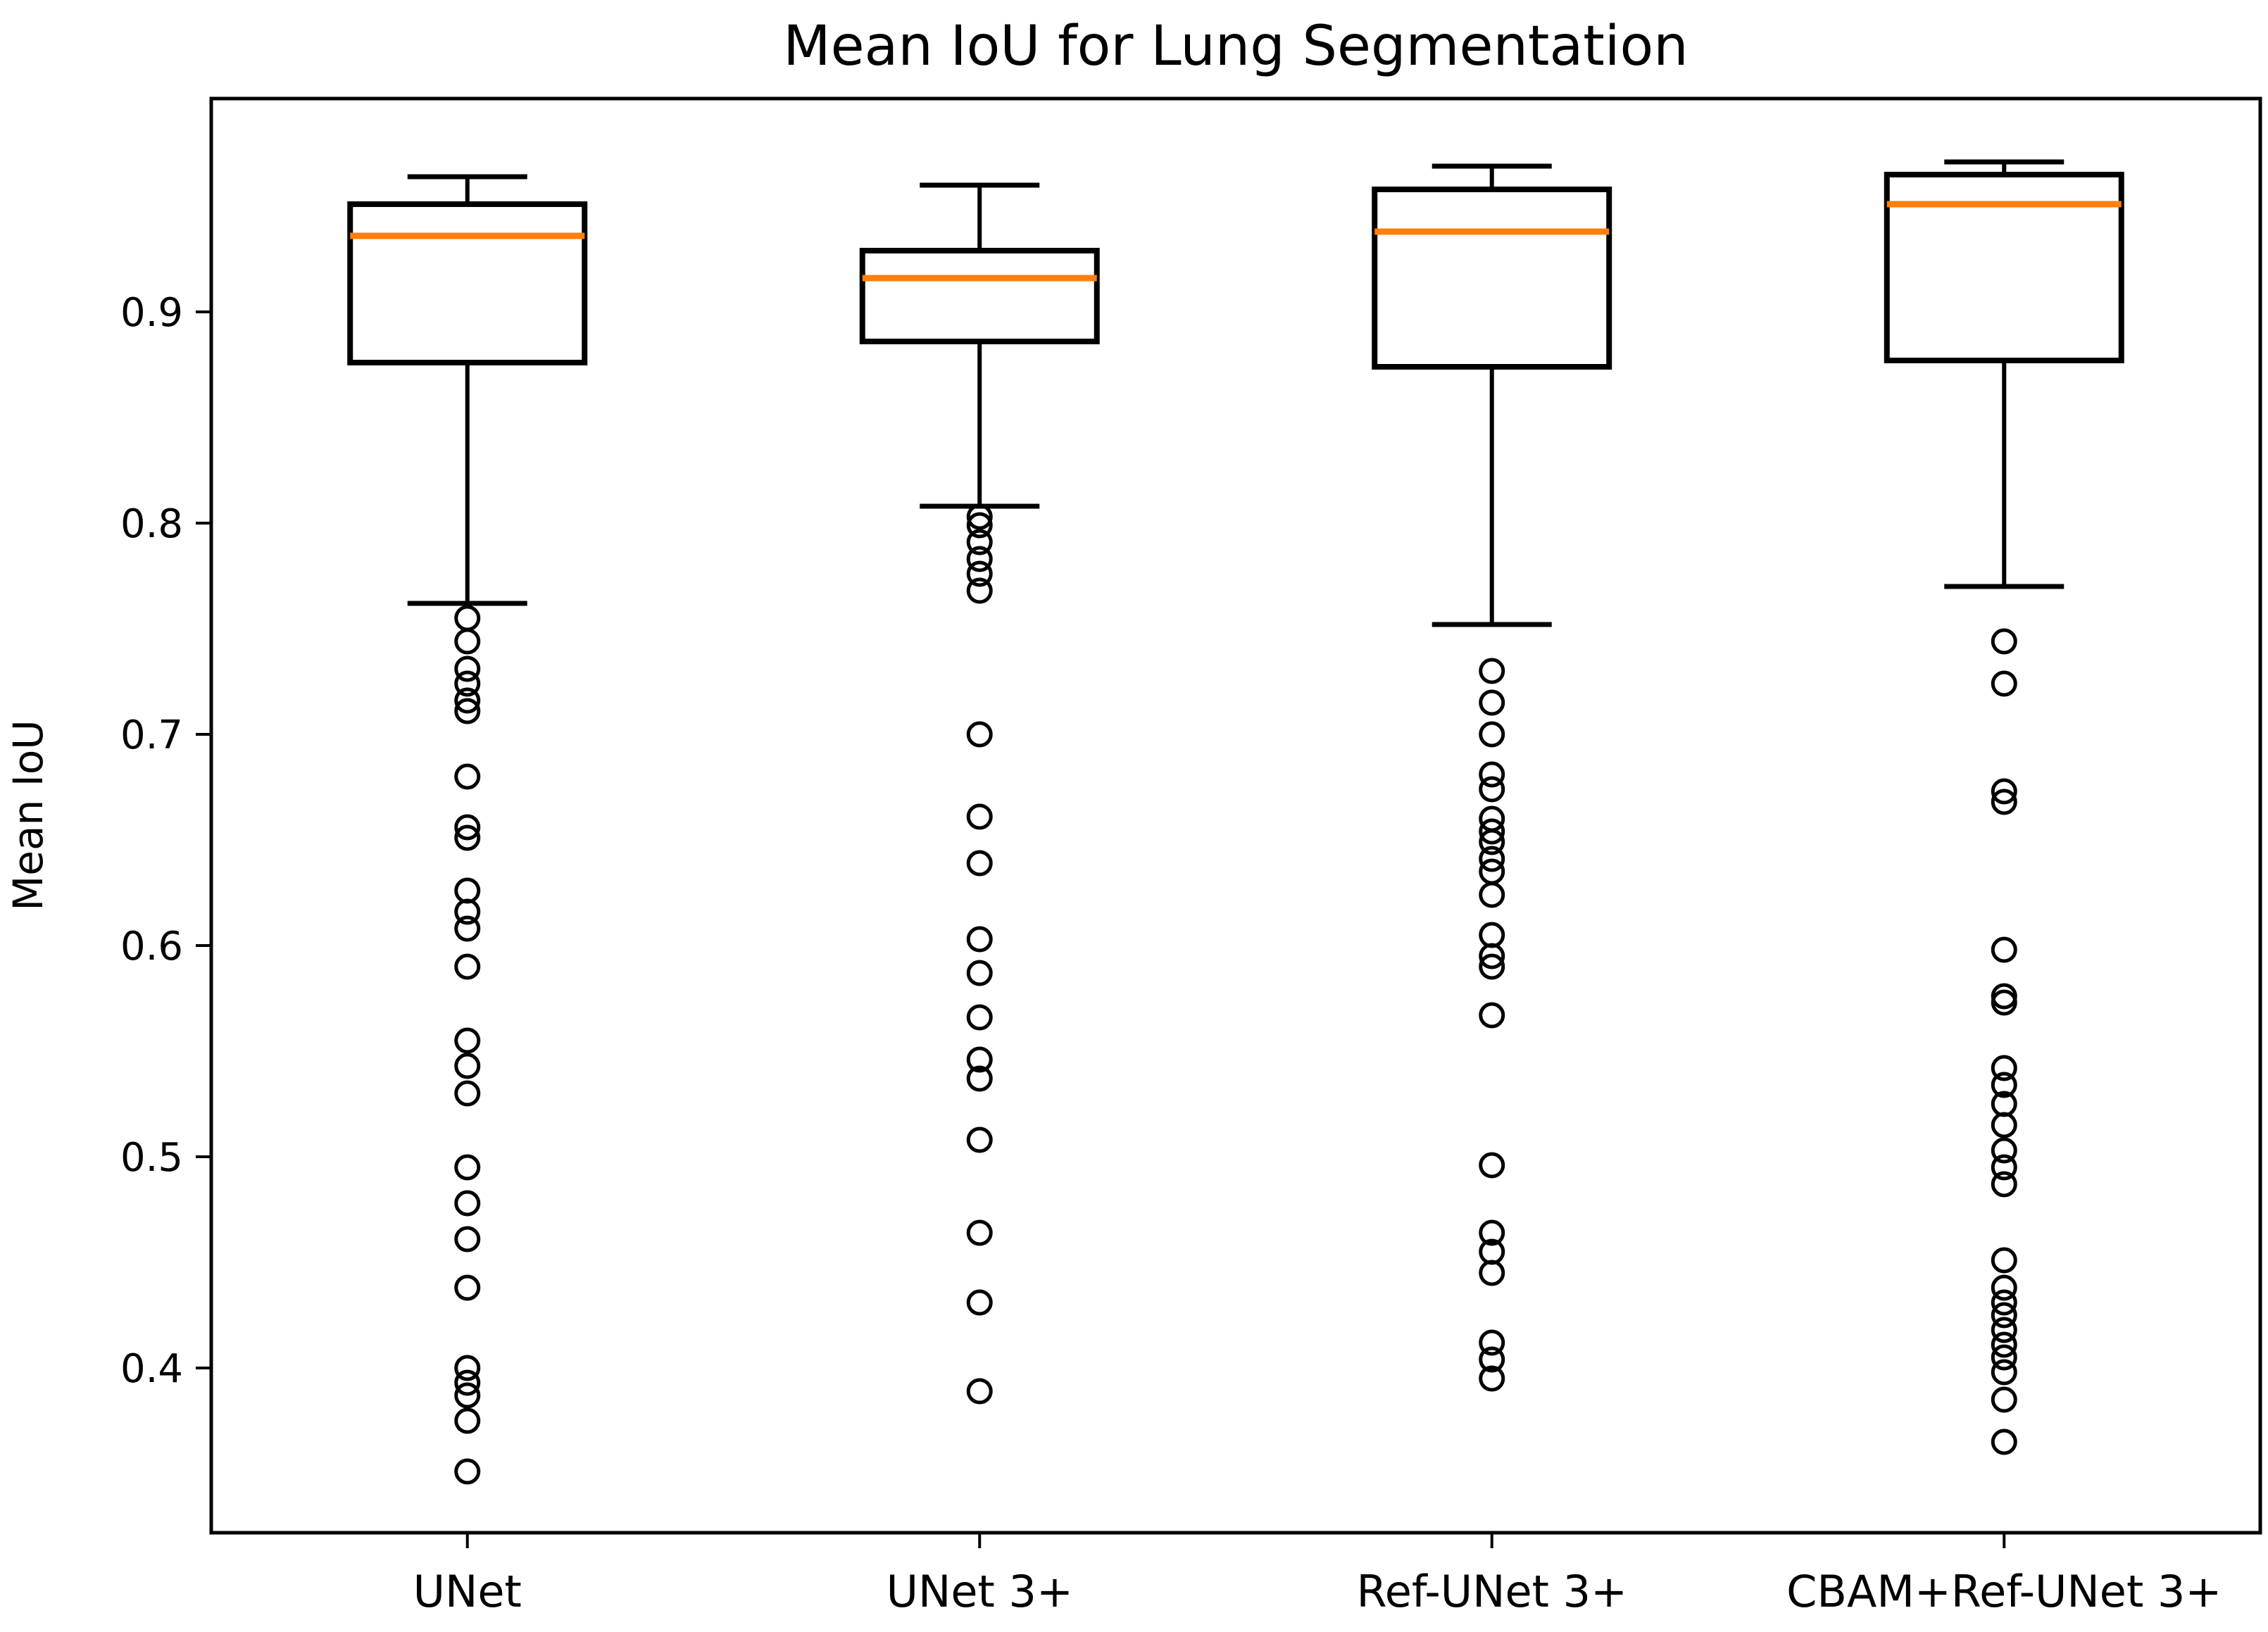 This screenshot has width=2268, height=1632. I want to click on box-group-ref-unet-3-, so click(1492, 778).